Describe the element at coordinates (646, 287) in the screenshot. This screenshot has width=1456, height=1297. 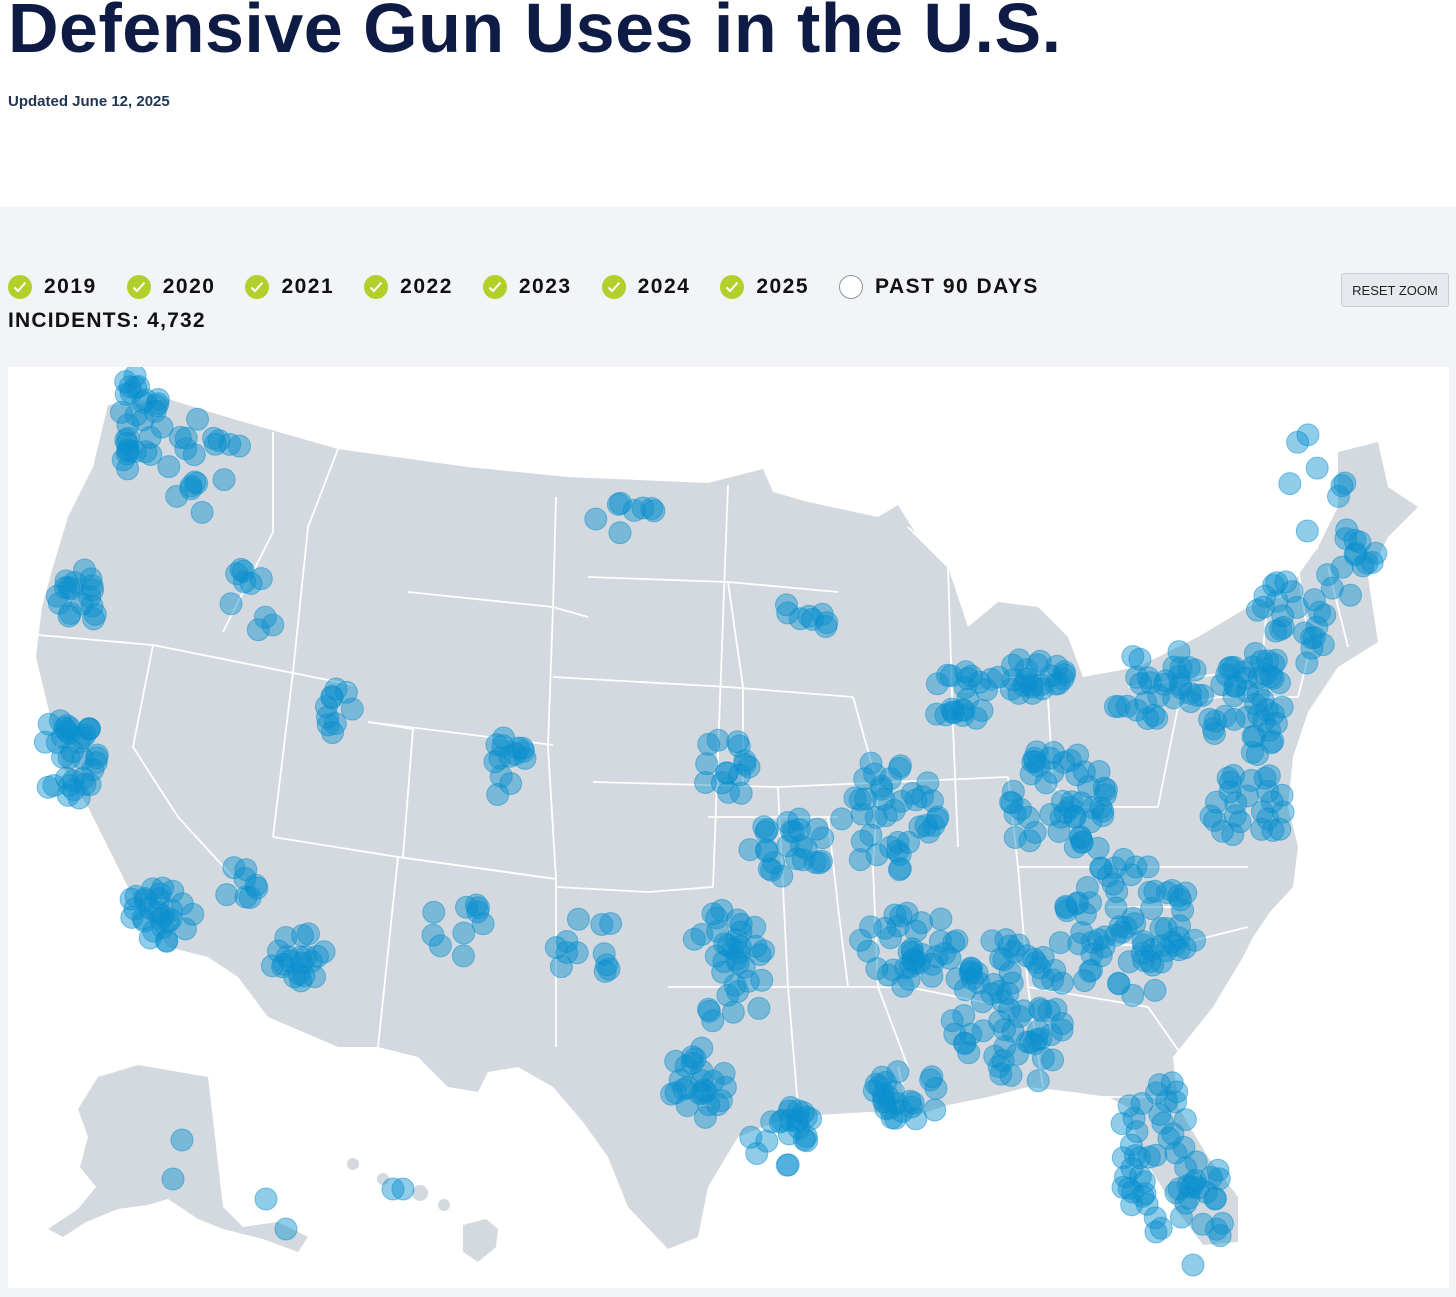
I see `filter-2024: 2024` at that location.